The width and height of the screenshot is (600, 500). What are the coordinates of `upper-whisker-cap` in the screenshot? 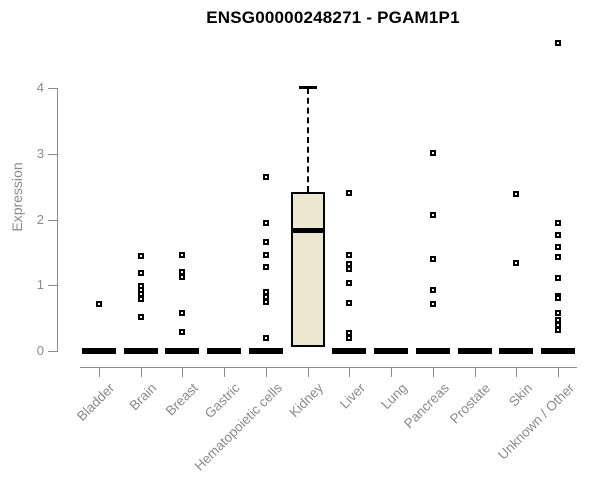 It's located at (307, 87).